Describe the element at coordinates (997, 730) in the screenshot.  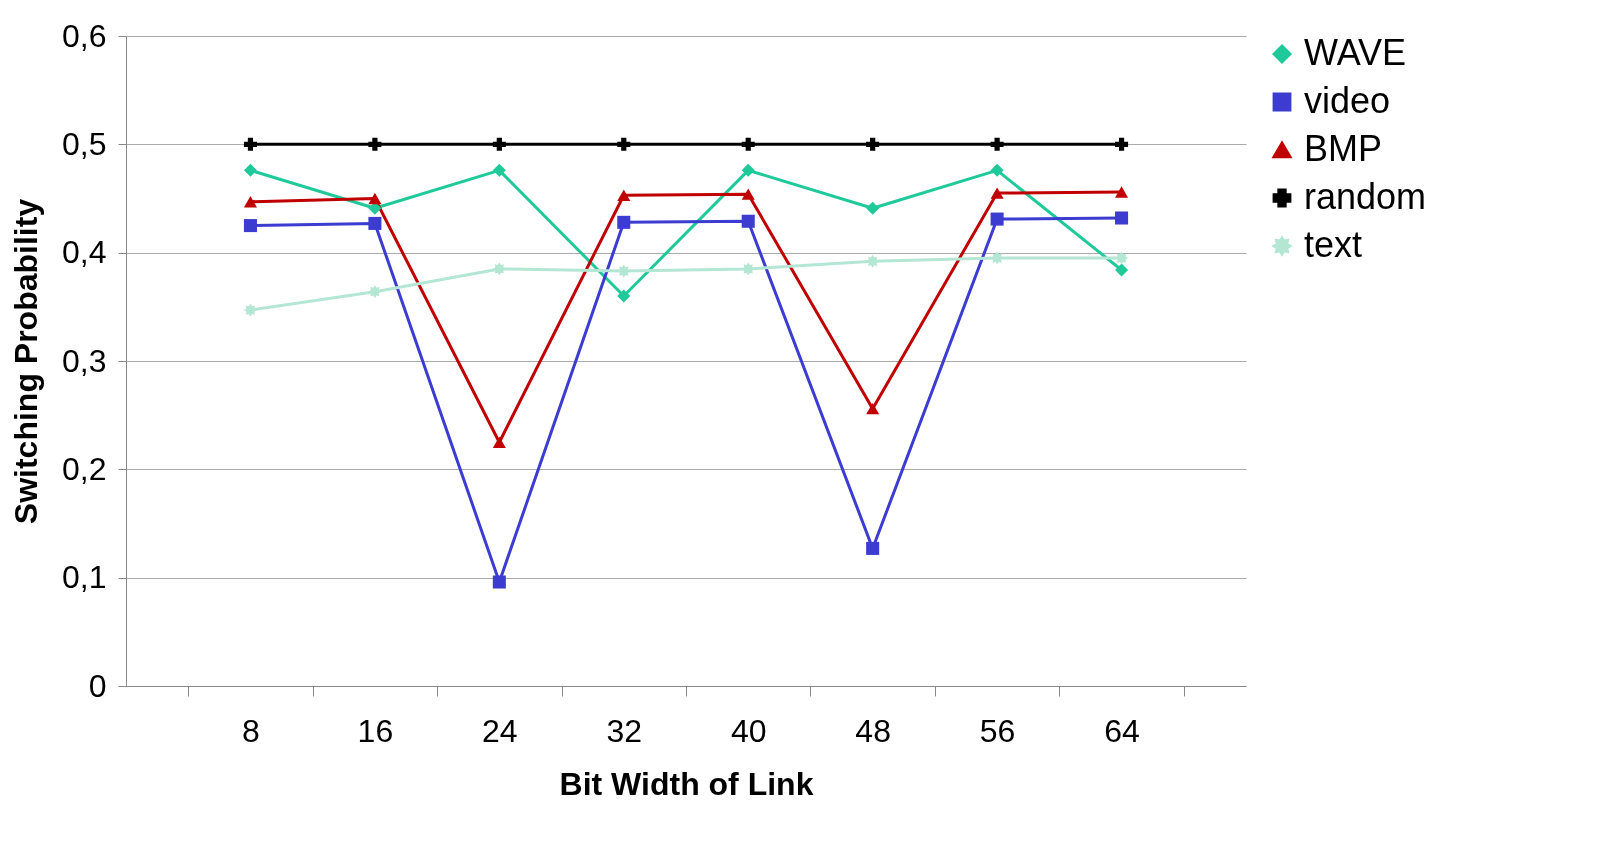
I see `x-tick-label: 56` at that location.